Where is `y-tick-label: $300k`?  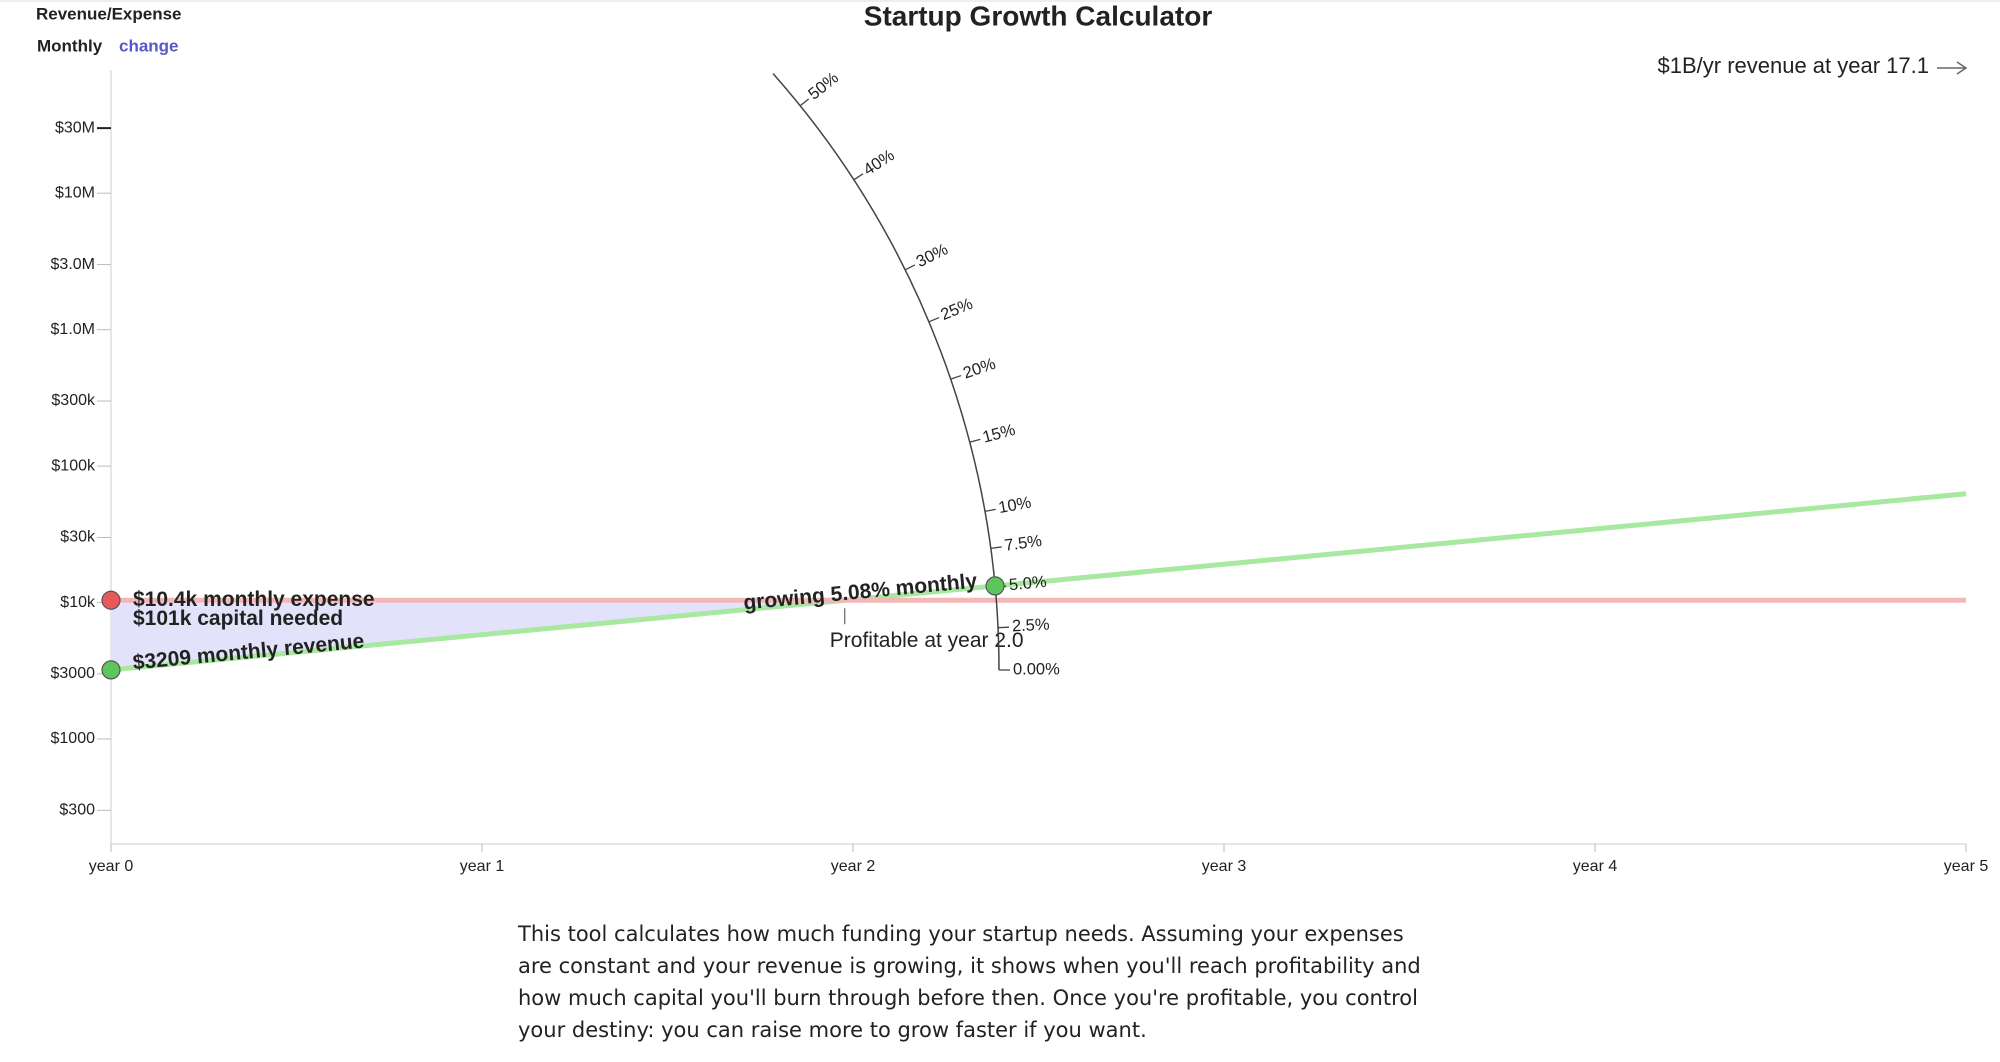
y-tick-label: $300k is located at coordinates (73, 400).